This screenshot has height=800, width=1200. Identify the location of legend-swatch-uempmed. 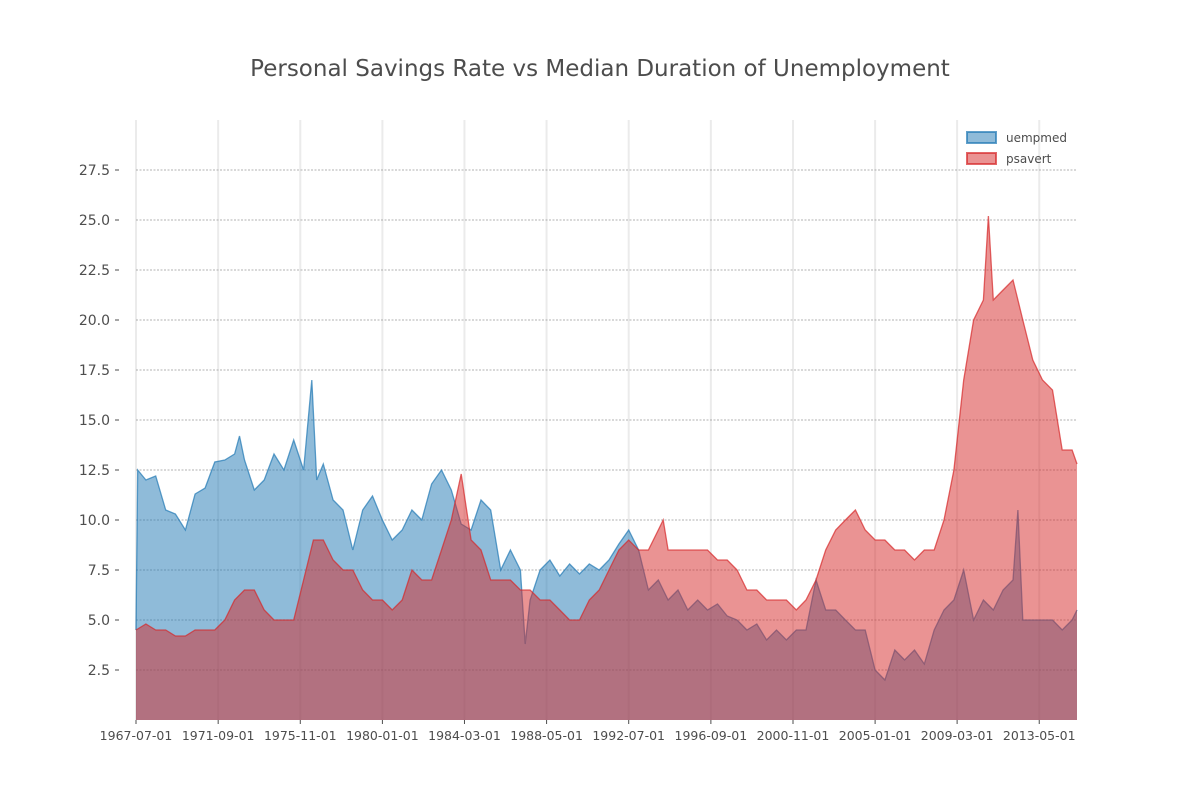
(981, 137).